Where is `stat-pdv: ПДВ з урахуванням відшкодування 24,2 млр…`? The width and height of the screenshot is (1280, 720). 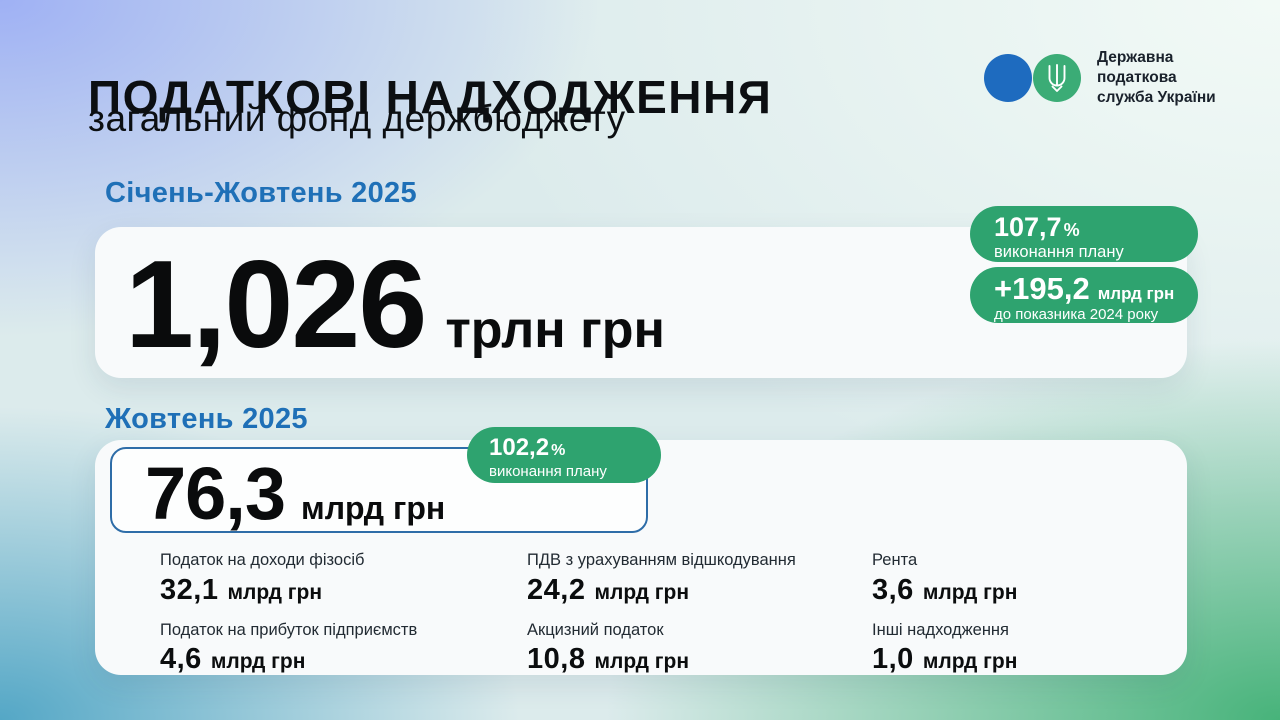 stat-pdv: ПДВ з урахуванням відшкодування 24,2 млр… is located at coordinates (699, 578).